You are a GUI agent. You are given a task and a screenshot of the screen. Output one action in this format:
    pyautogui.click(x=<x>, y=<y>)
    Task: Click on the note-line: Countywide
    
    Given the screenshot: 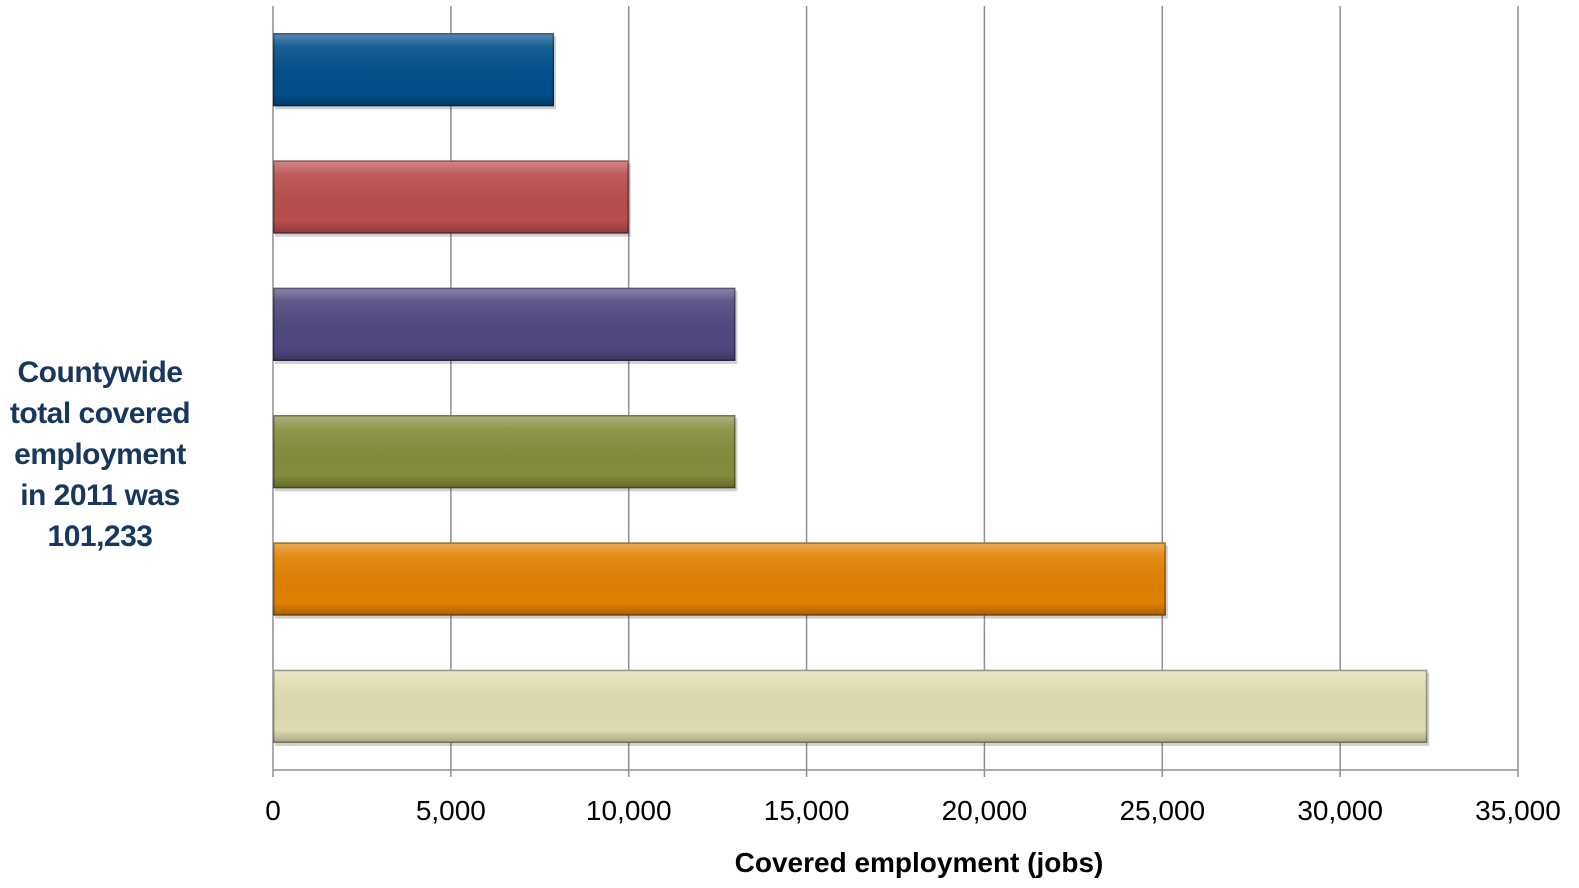 What is the action you would take?
    pyautogui.click(x=100, y=372)
    